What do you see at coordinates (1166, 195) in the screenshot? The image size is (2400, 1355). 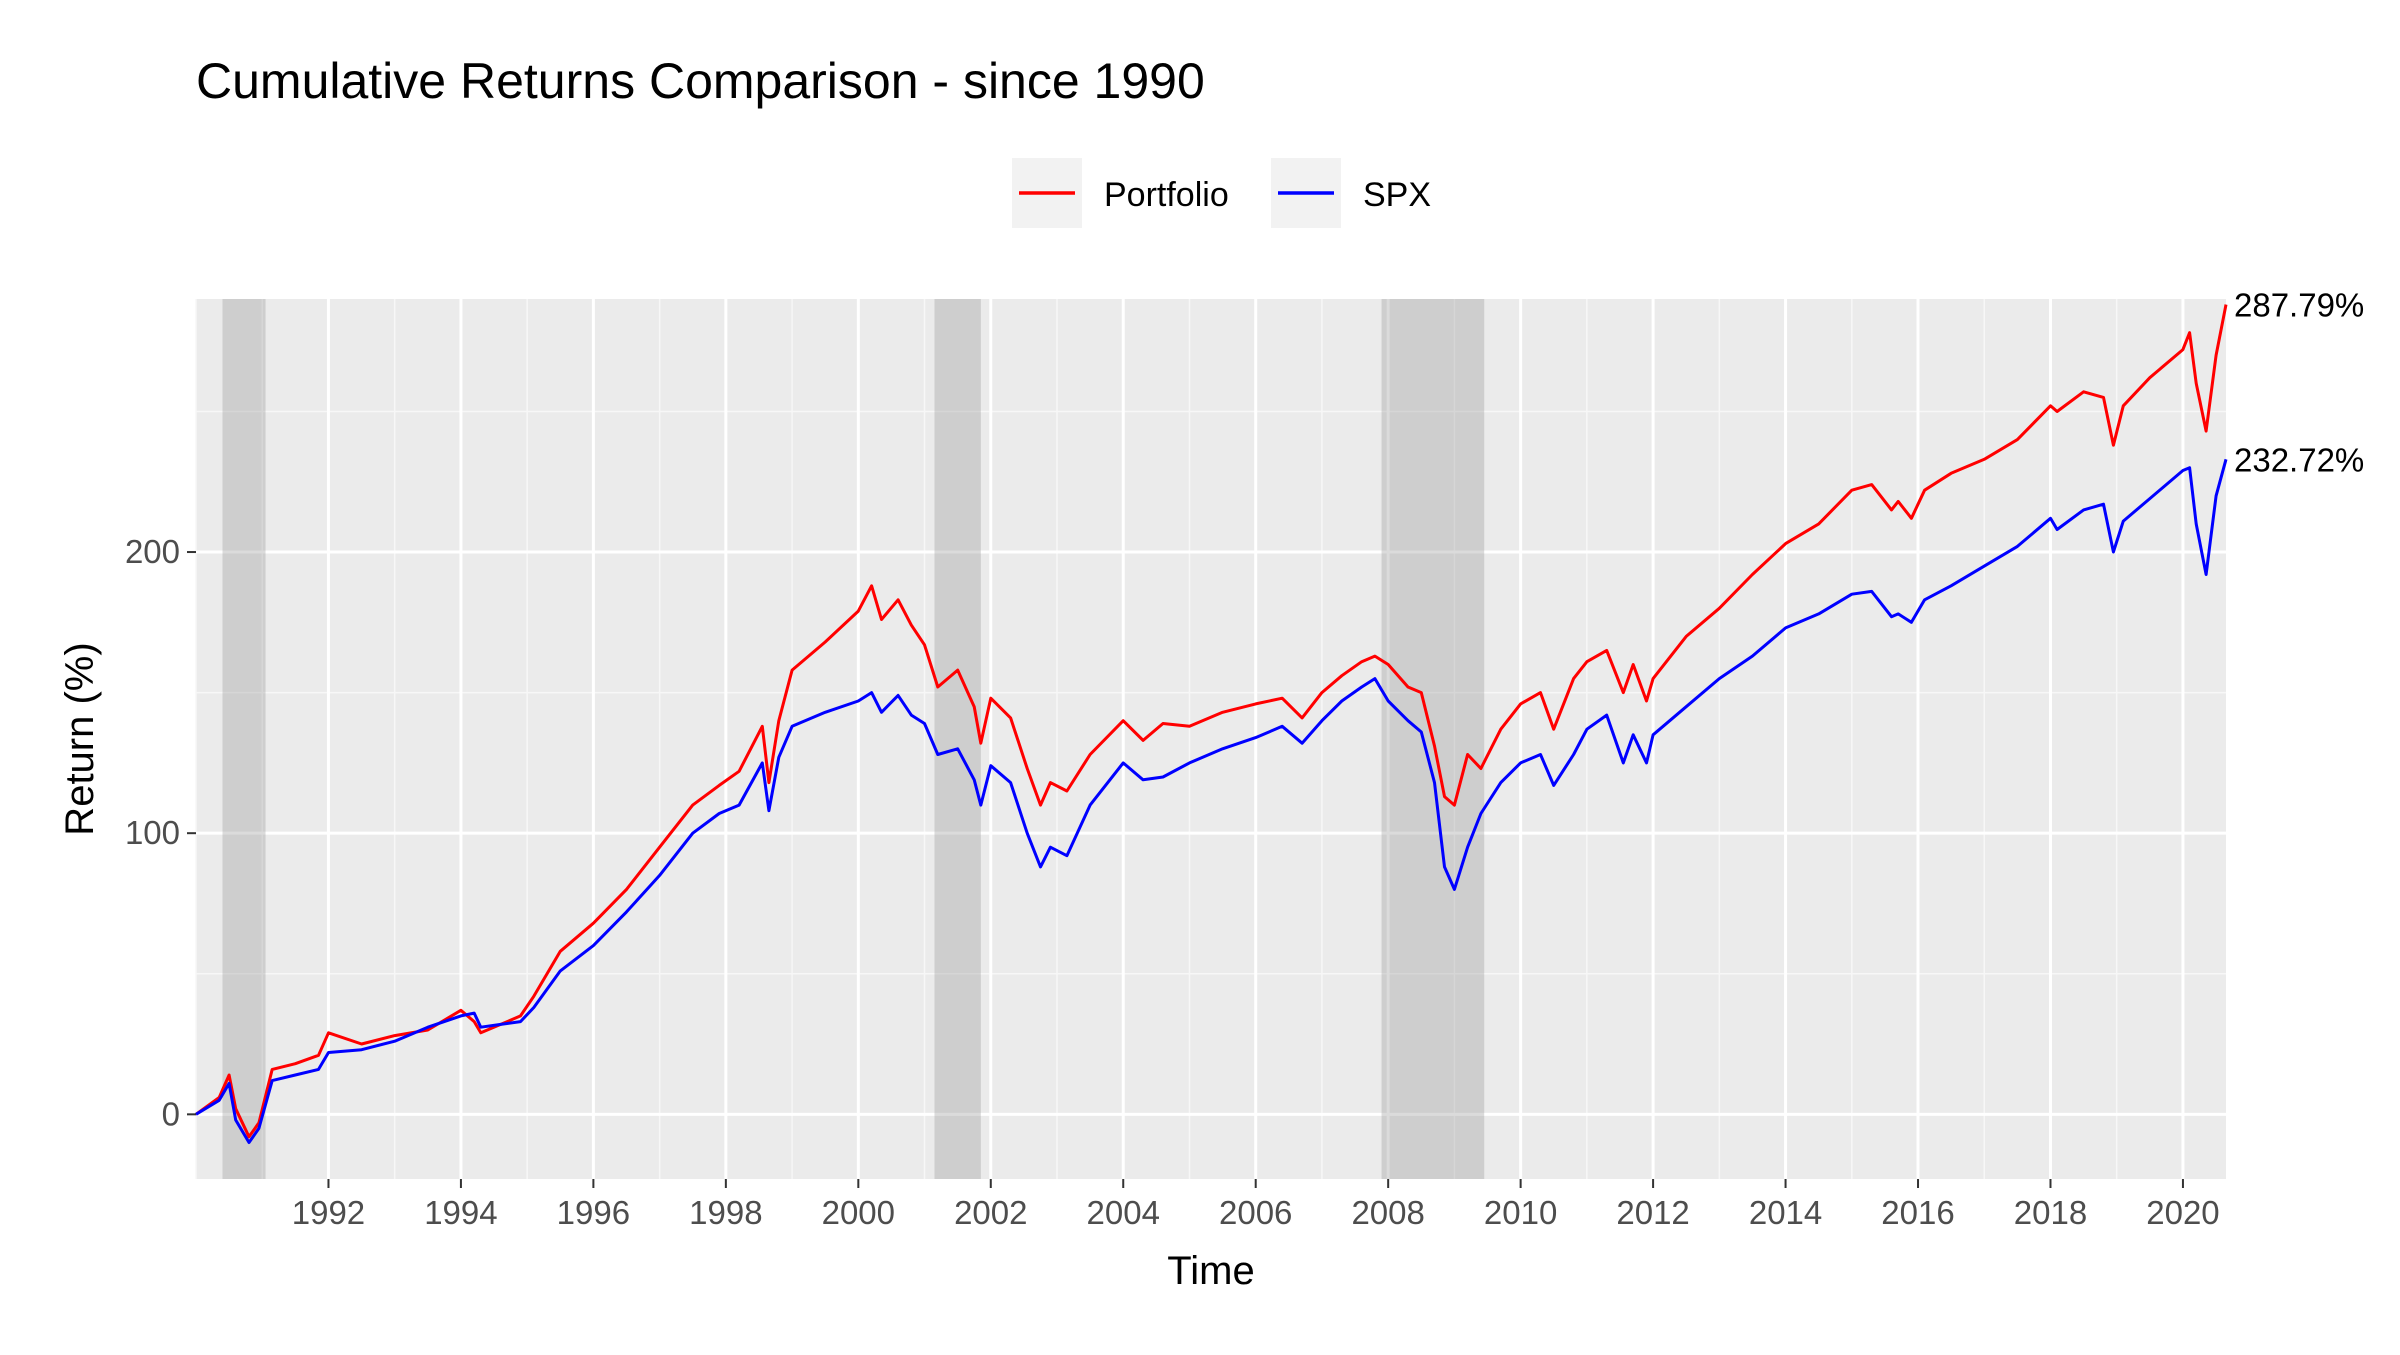 I see `legend-label-portfolio: Portfolio` at bounding box center [1166, 195].